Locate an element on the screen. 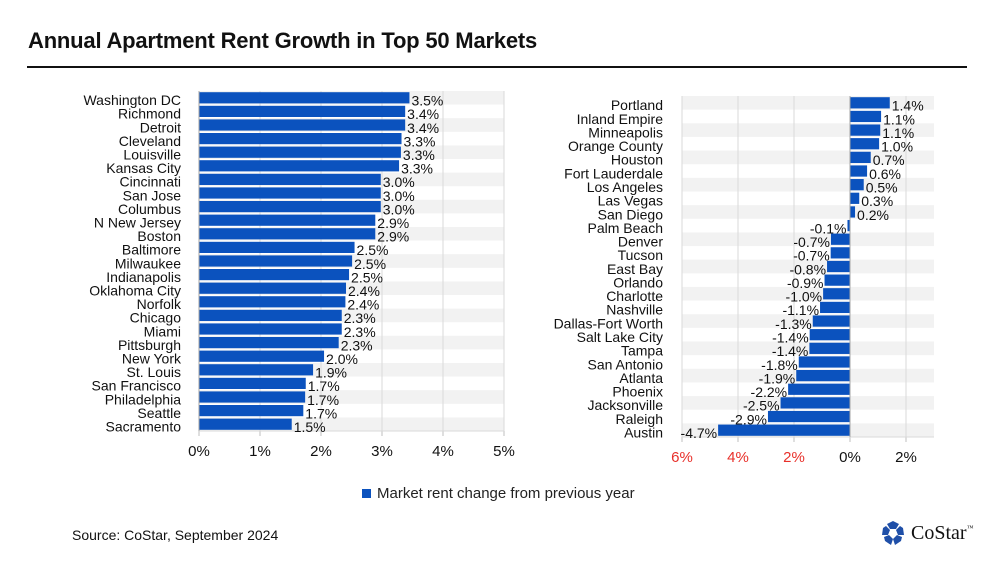 The width and height of the screenshot is (1000, 562). data-label: 0.2% is located at coordinates (873, 215).